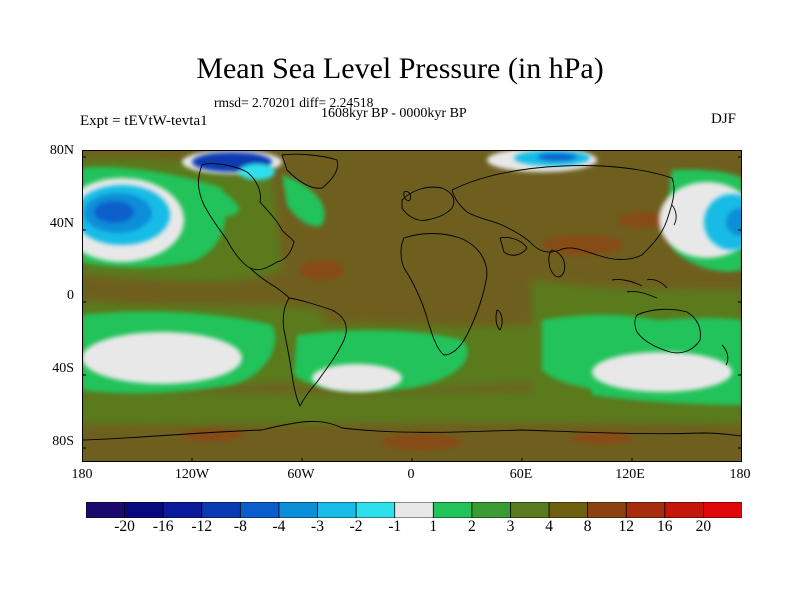  Describe the element at coordinates (444, 294) in the screenshot. I see `coast-africa` at that location.